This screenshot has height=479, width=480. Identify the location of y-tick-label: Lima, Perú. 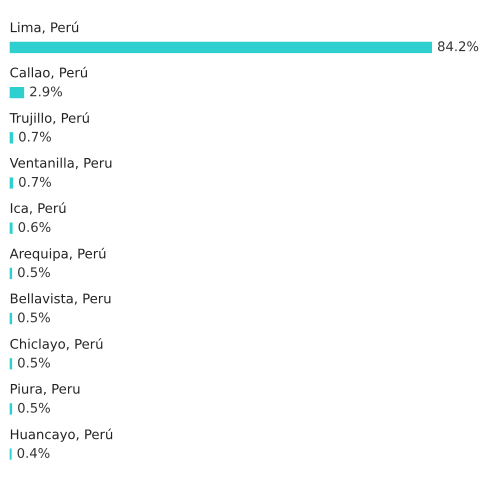
(44, 28).